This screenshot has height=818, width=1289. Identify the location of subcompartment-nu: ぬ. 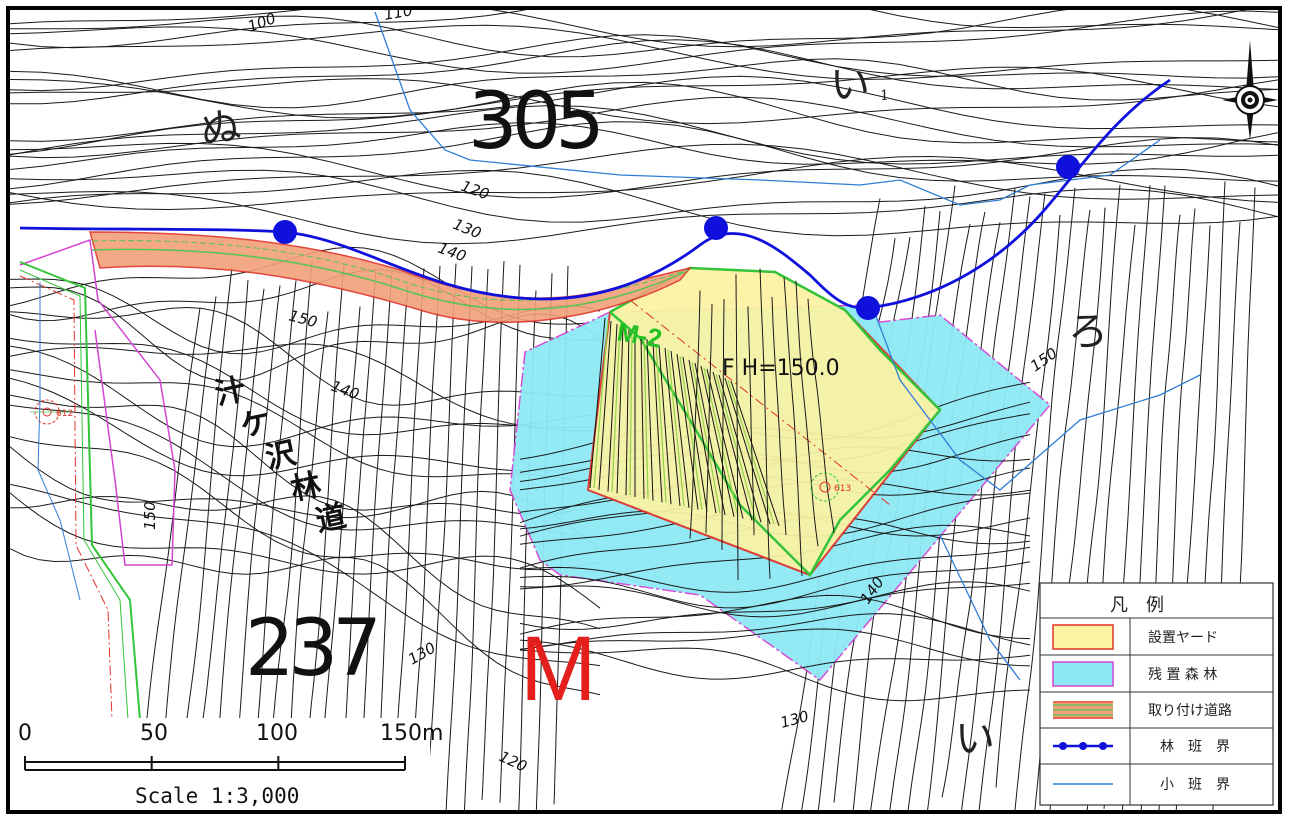
(220, 129).